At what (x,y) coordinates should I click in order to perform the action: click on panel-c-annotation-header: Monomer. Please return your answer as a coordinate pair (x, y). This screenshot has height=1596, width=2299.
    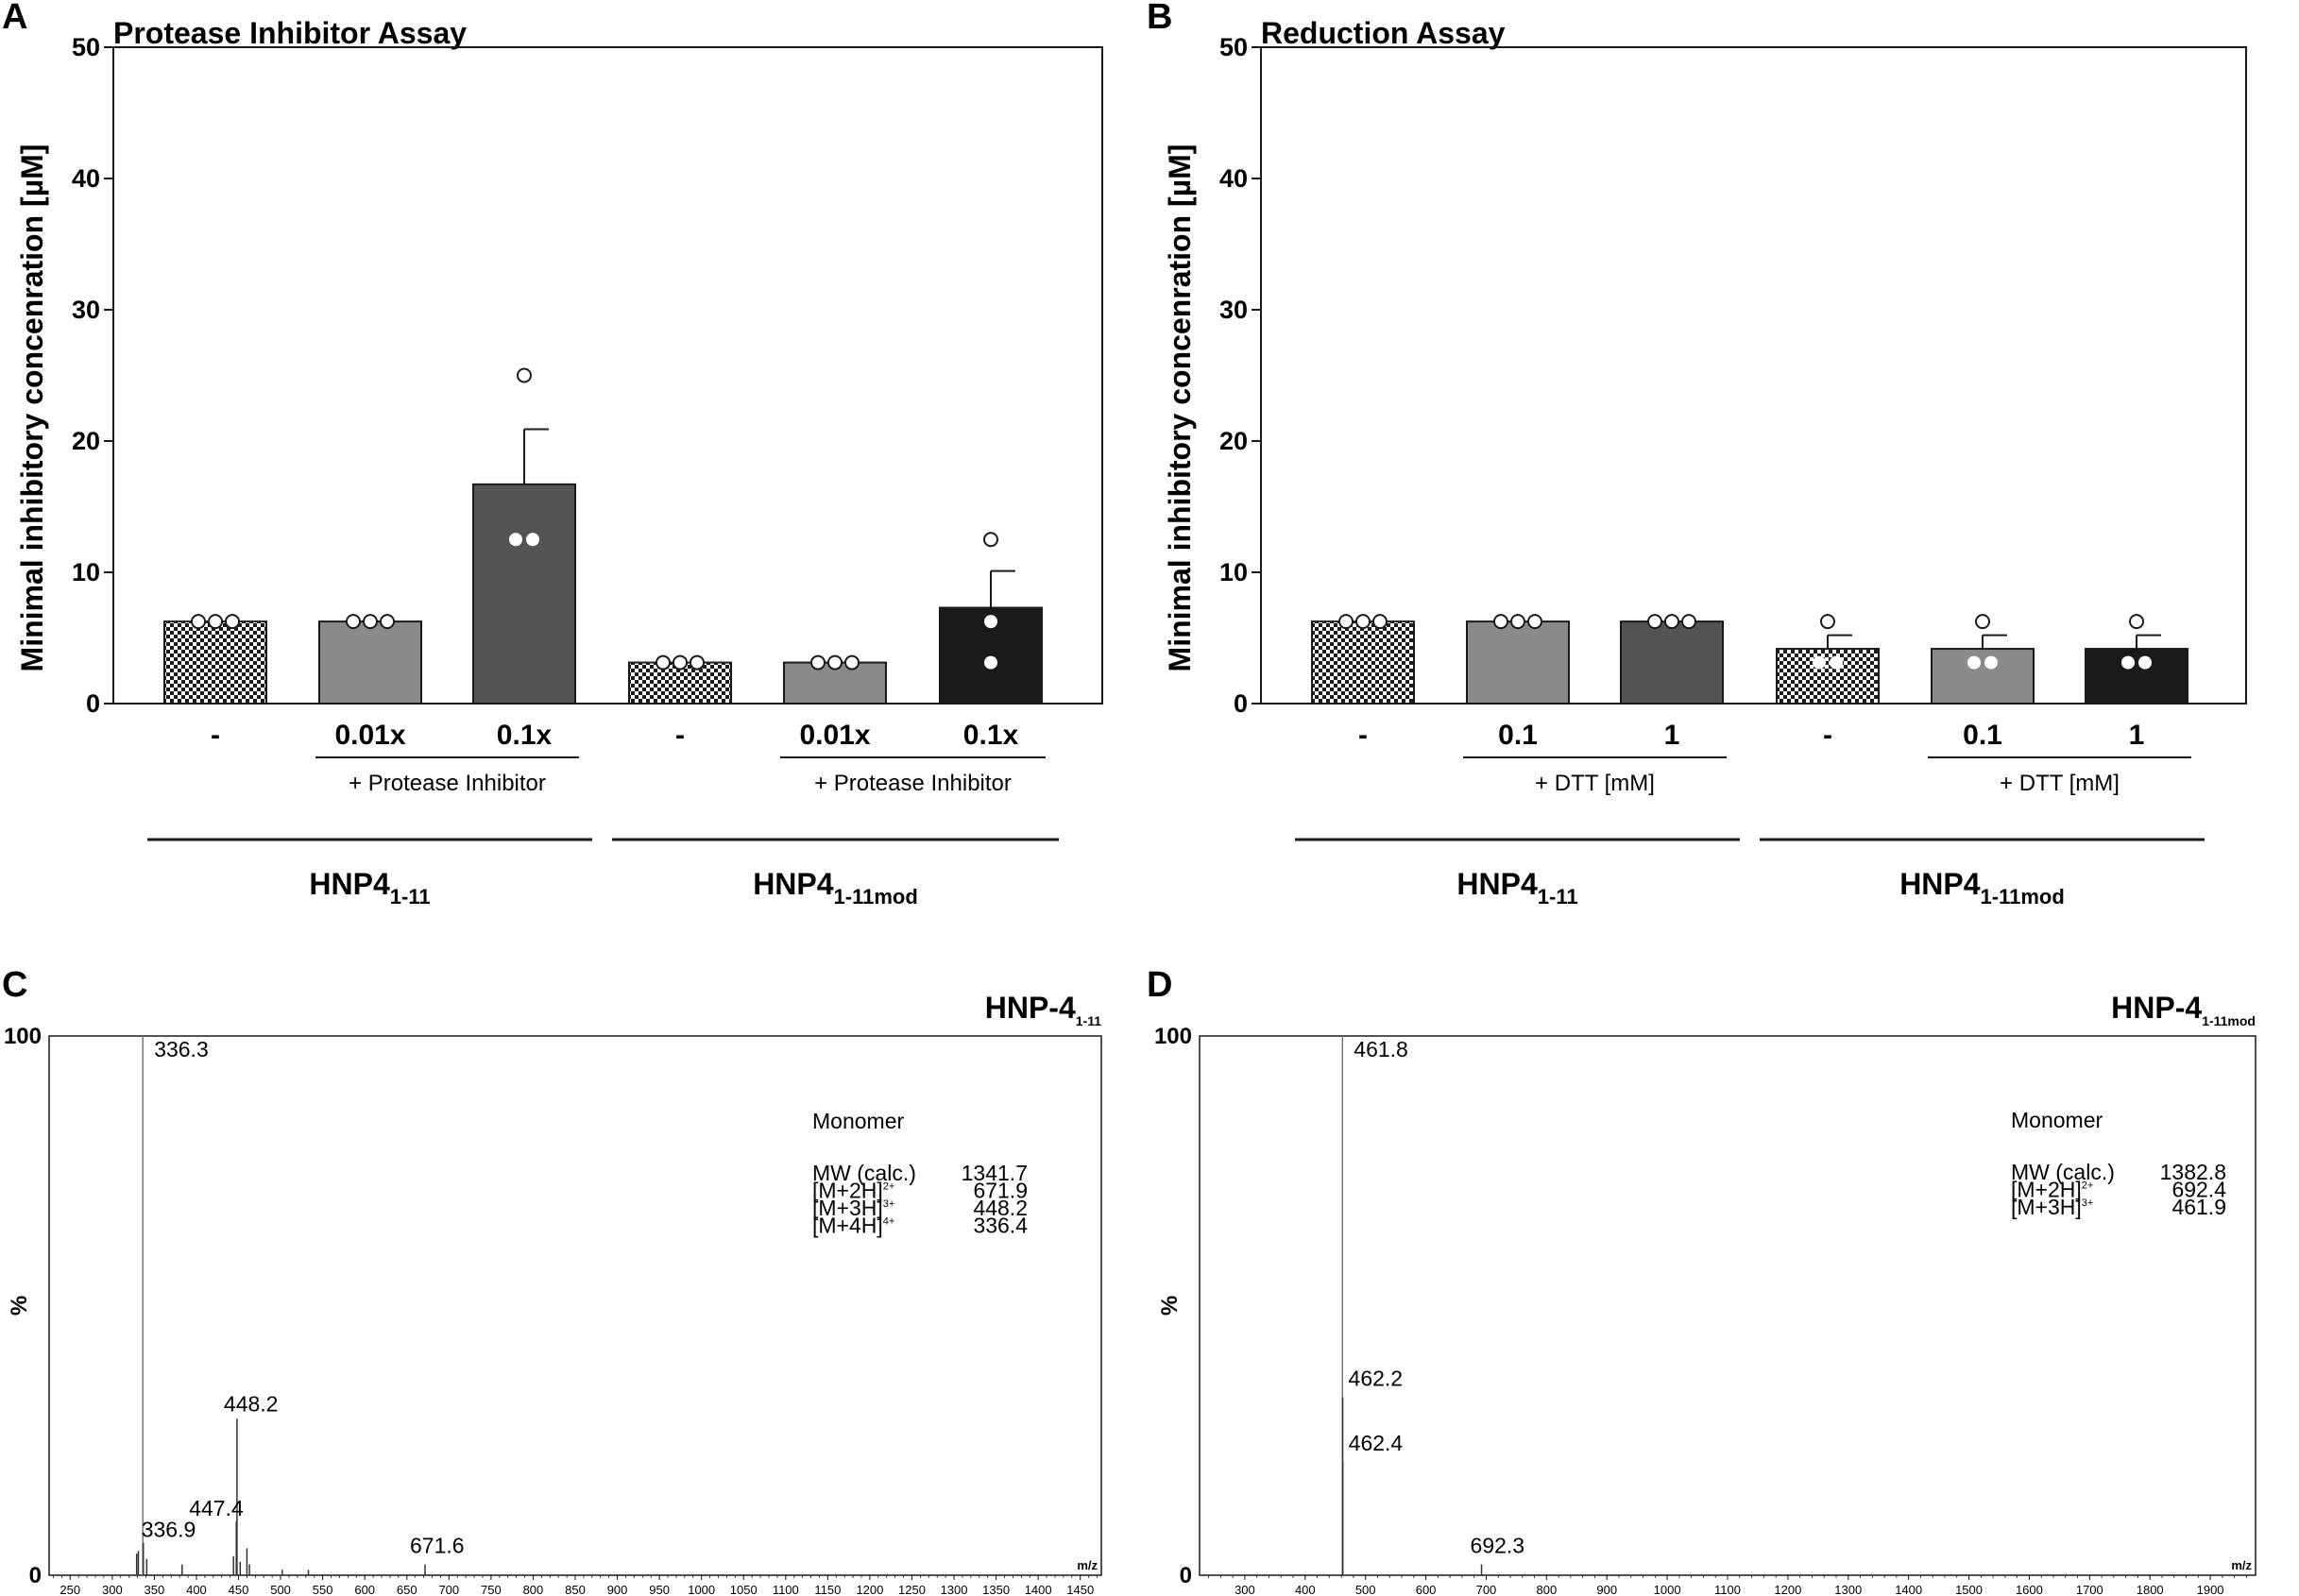
    Looking at the image, I should click on (858, 1121).